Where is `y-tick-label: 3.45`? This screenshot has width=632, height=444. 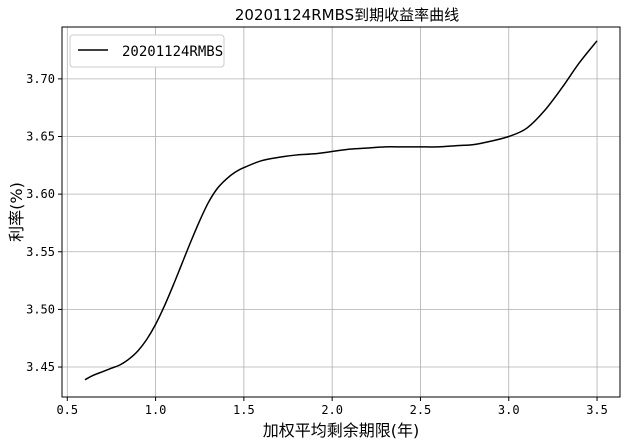
y-tick-label: 3.45 is located at coordinates (40, 367).